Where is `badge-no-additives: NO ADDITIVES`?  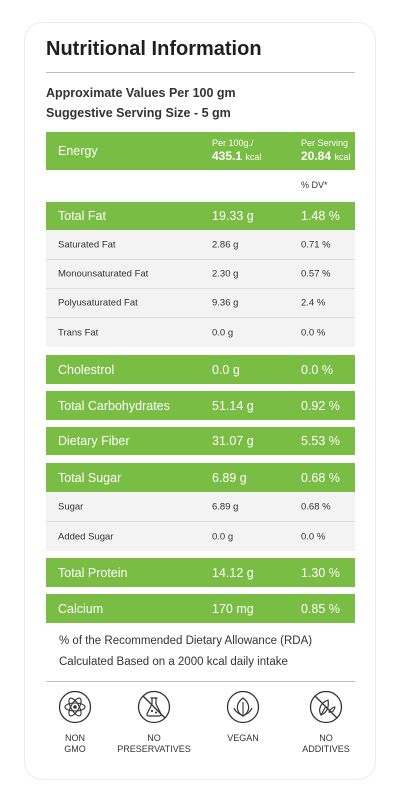 badge-no-additives: NO ADDITIVES is located at coordinates (326, 722).